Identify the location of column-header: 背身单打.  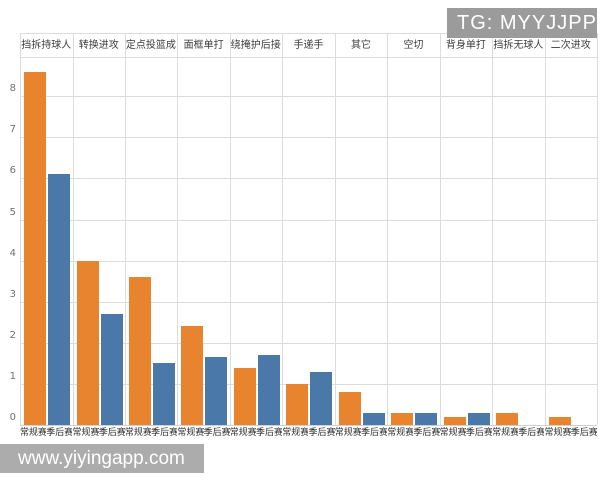
(465, 45).